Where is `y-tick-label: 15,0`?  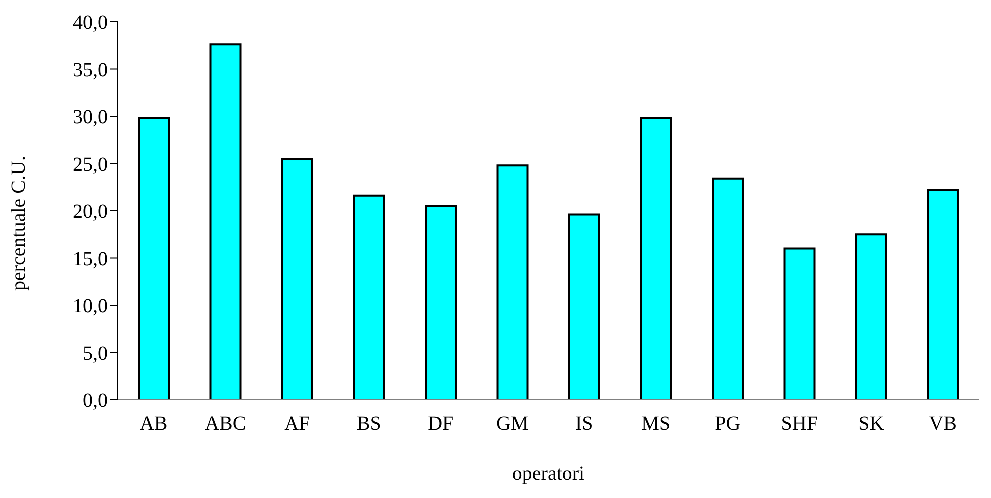 y-tick-label: 15,0 is located at coordinates (90, 259).